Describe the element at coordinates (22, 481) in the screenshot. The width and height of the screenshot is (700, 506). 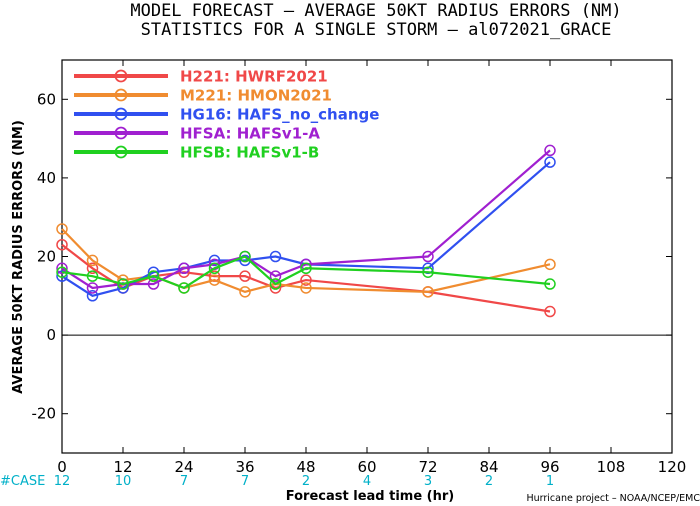
I see `case-label: #CASE` at that location.